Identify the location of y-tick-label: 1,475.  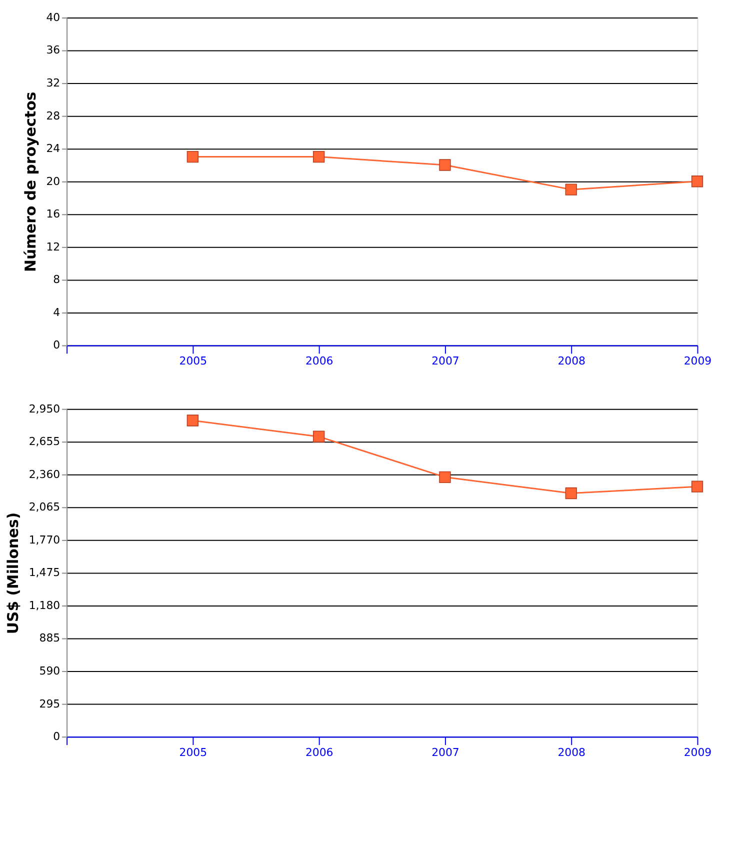
(44, 573).